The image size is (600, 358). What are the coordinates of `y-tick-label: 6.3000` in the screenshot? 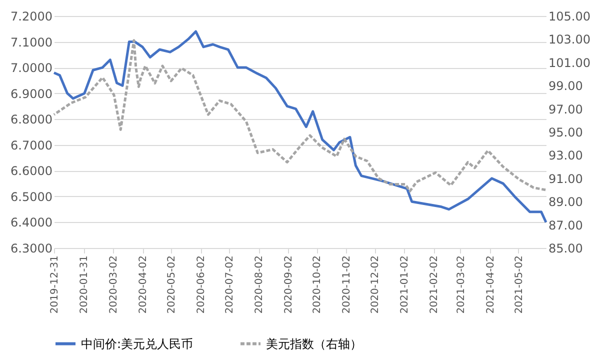 It's located at (31, 249).